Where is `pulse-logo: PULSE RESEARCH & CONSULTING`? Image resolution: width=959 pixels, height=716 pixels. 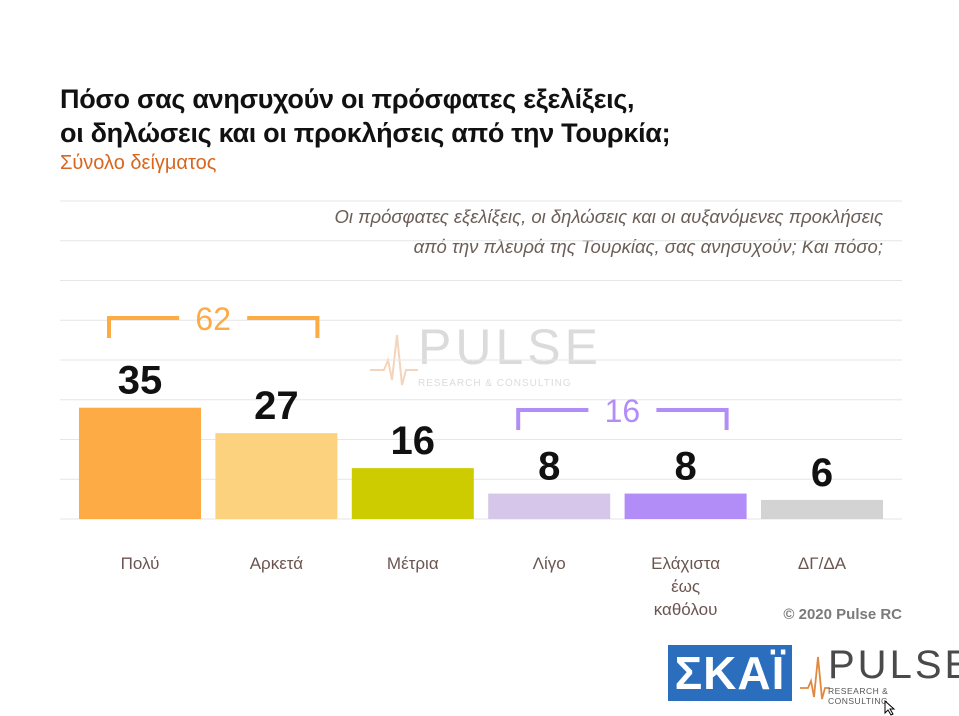
pulse-logo: PULSE RESEARCH & CONSULTING is located at coordinates (879, 674).